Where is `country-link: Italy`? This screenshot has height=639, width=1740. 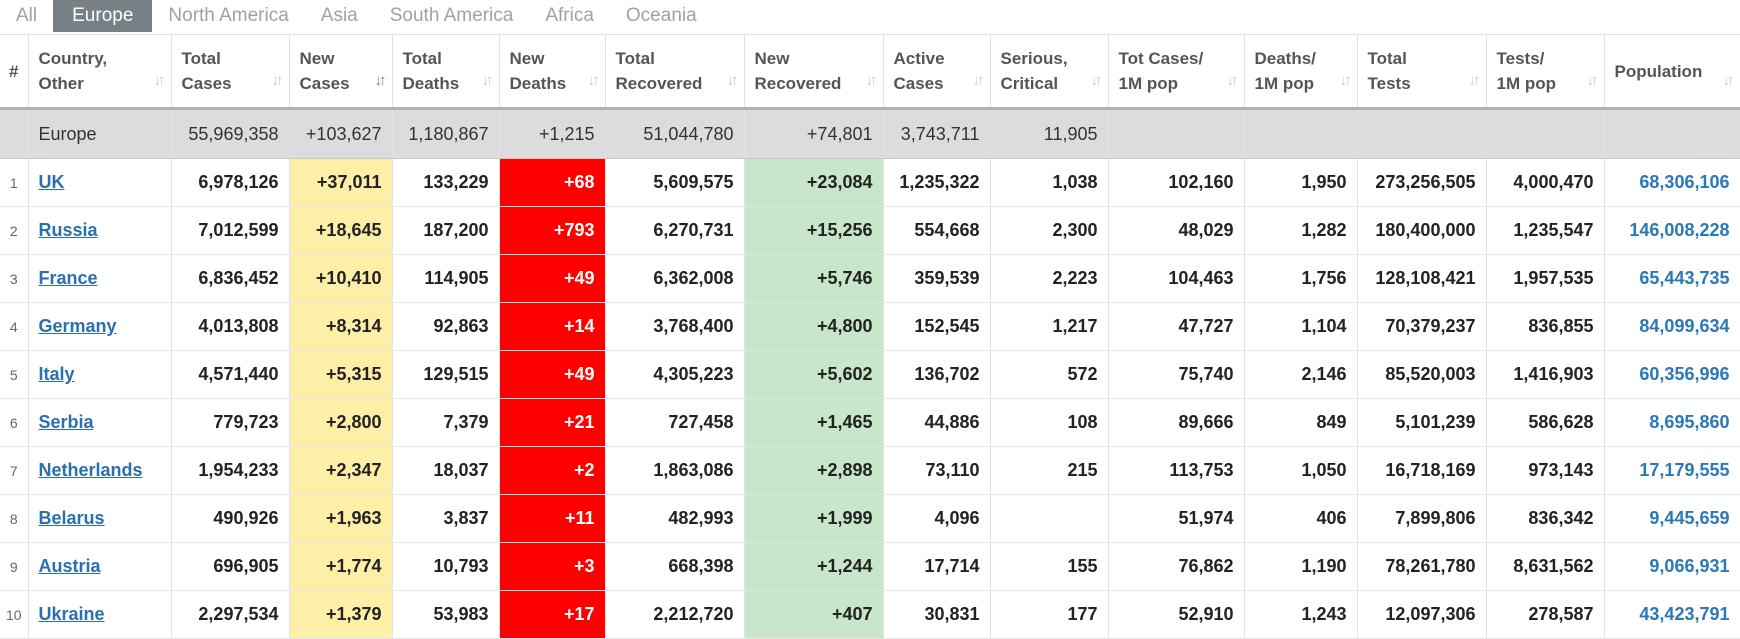
country-link: Italy is located at coordinates (56, 374).